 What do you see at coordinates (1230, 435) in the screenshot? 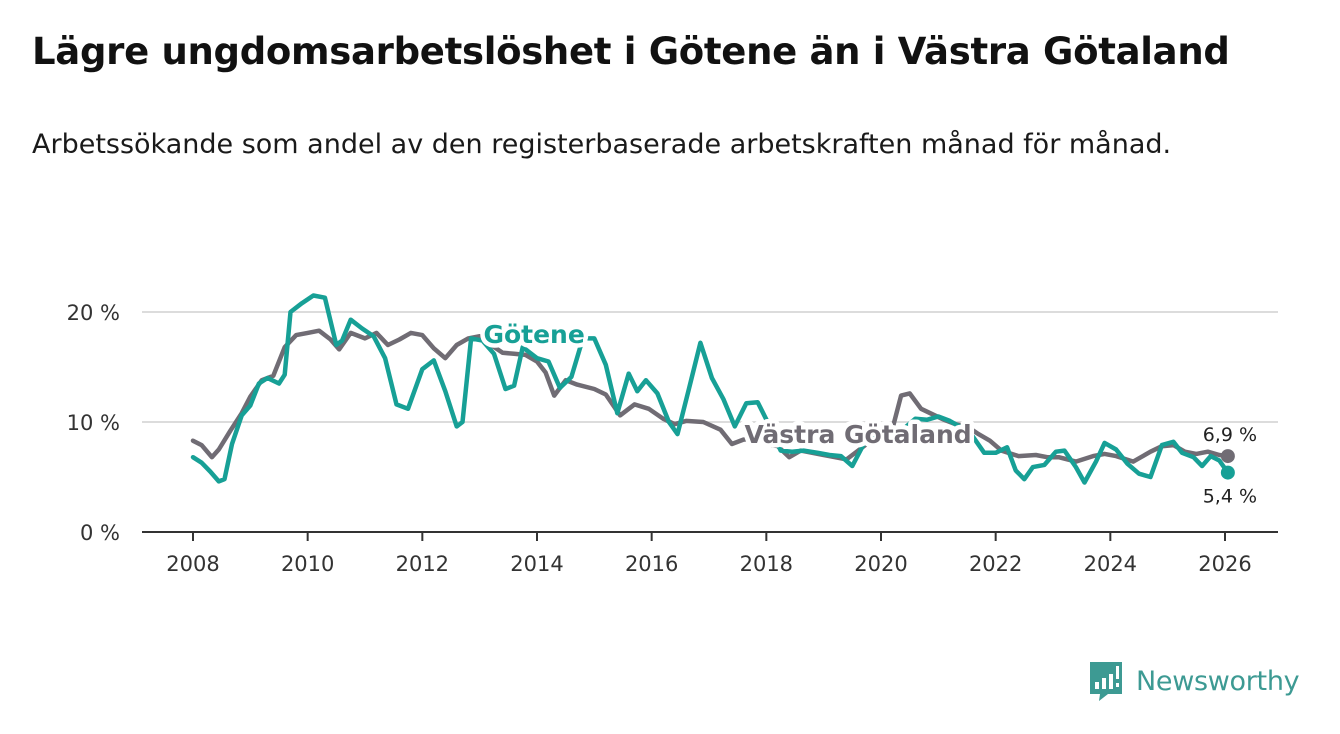
I see `end-value-label: 6,9 %` at bounding box center [1230, 435].